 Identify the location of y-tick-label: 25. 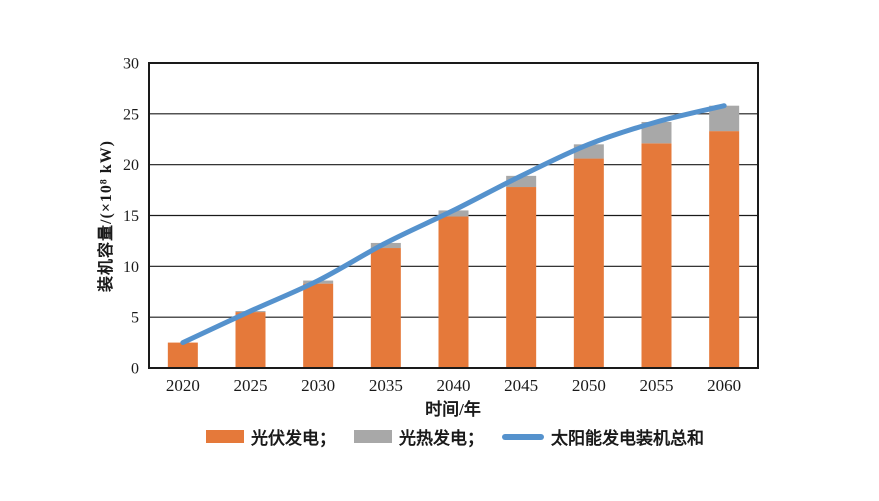
(131, 114).